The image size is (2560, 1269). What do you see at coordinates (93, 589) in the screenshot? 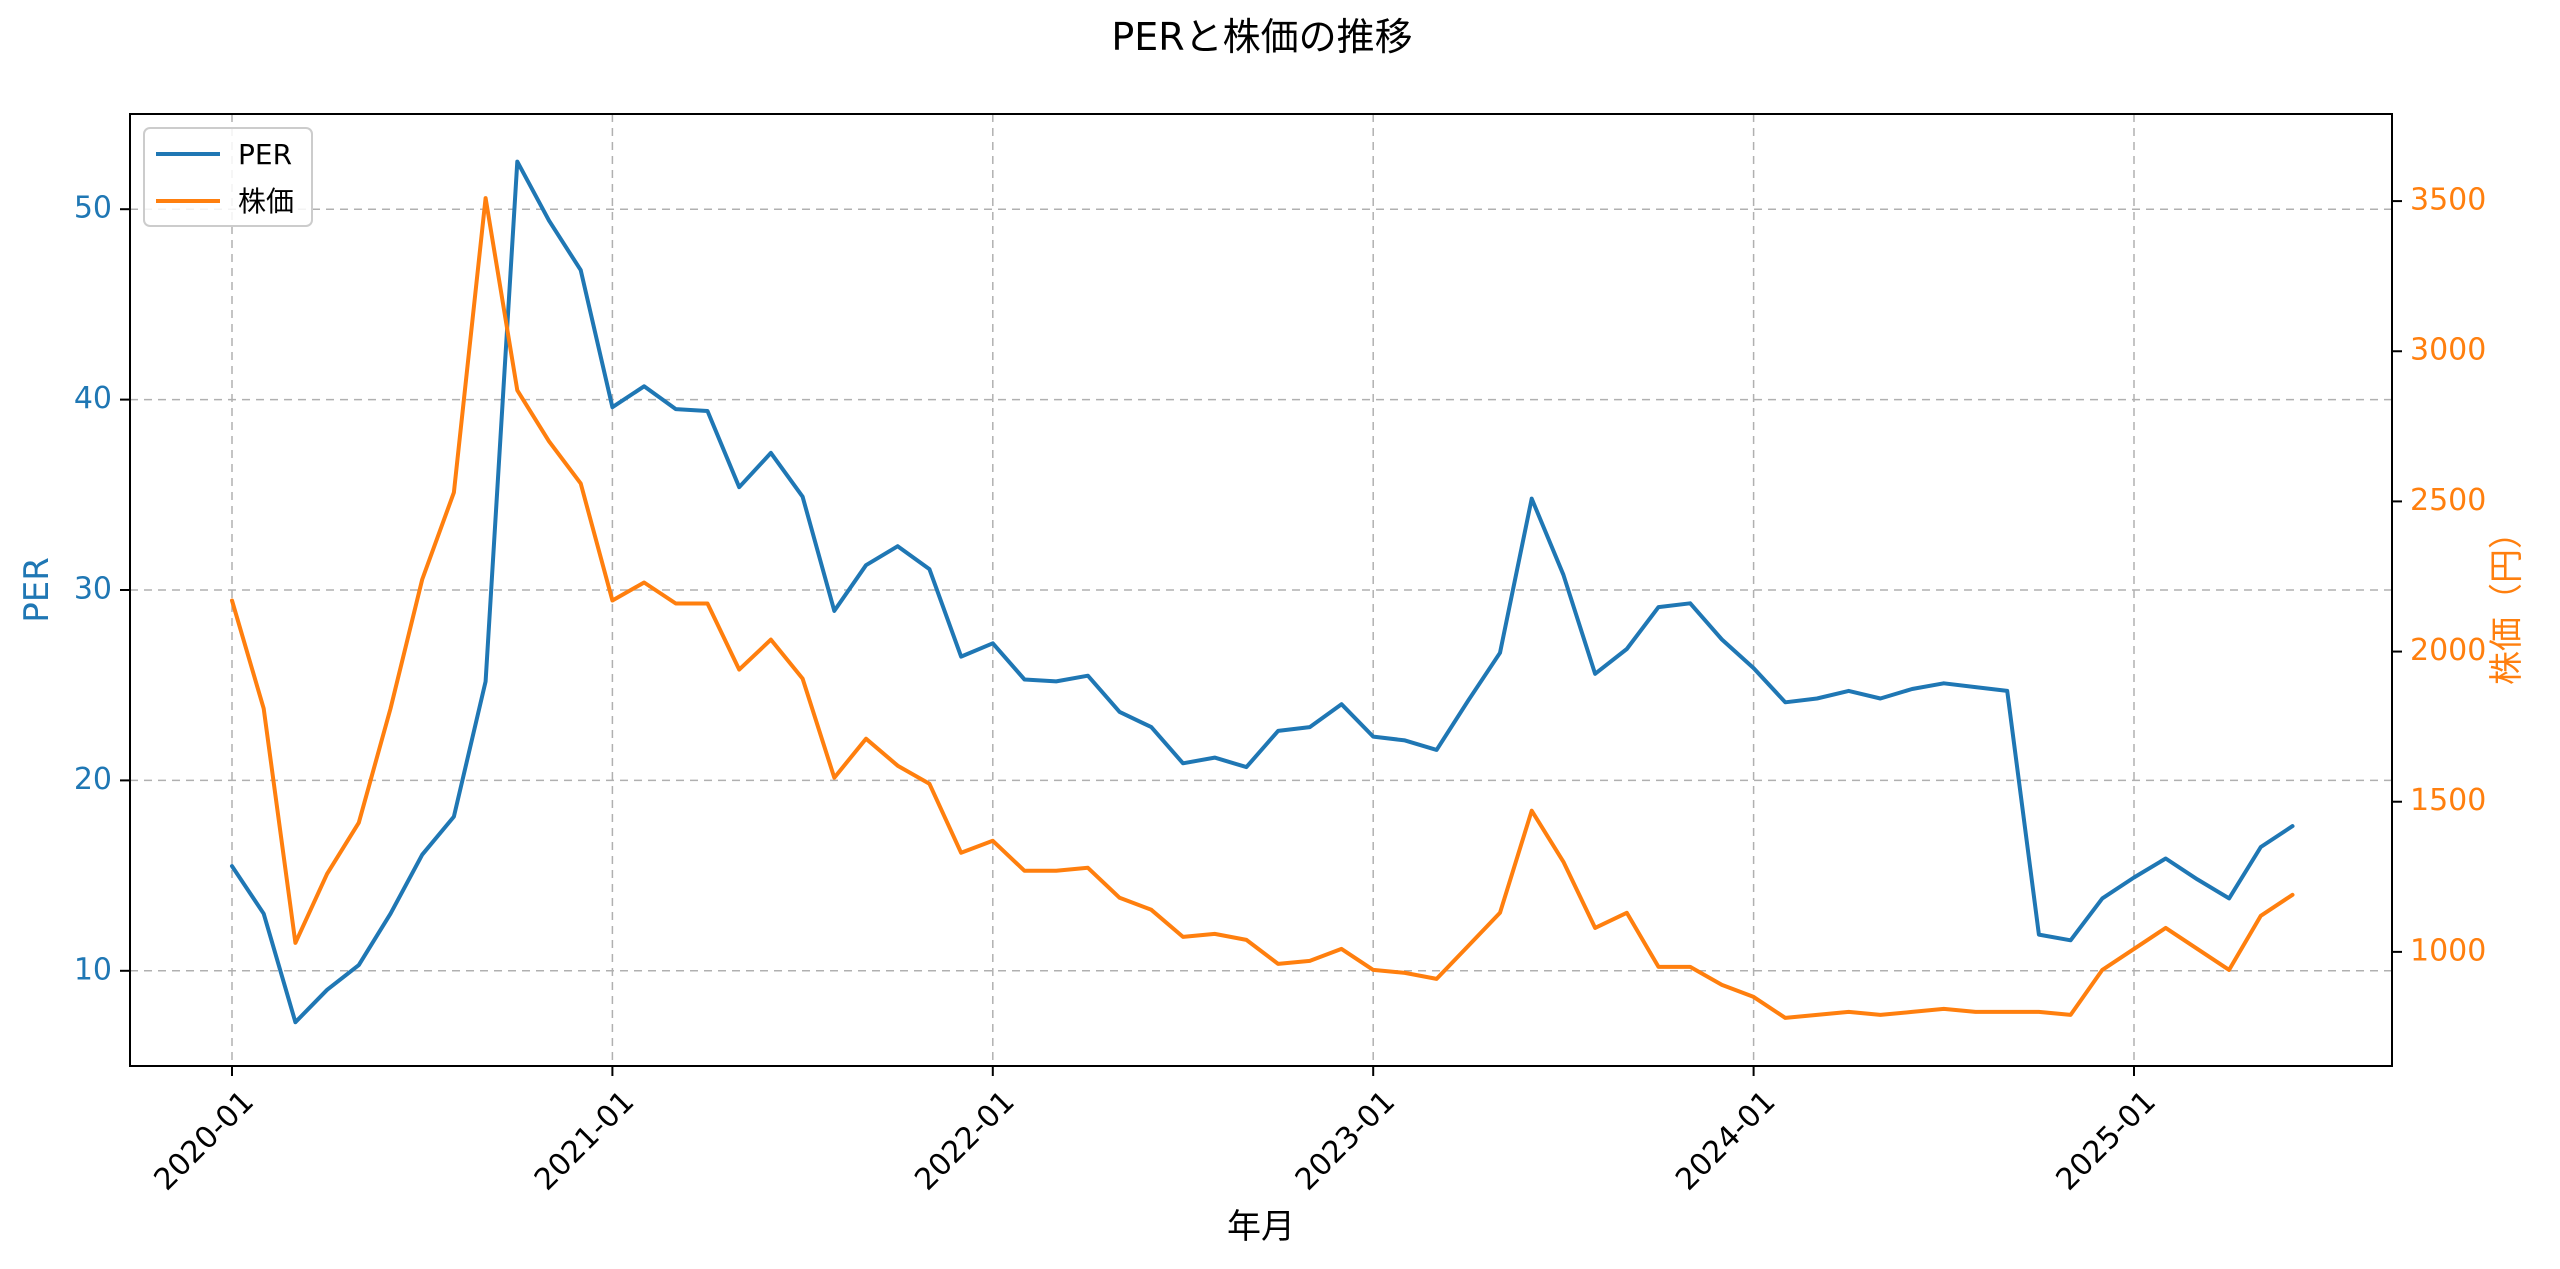
I see `y-left-tick-label: 30` at bounding box center [93, 589].